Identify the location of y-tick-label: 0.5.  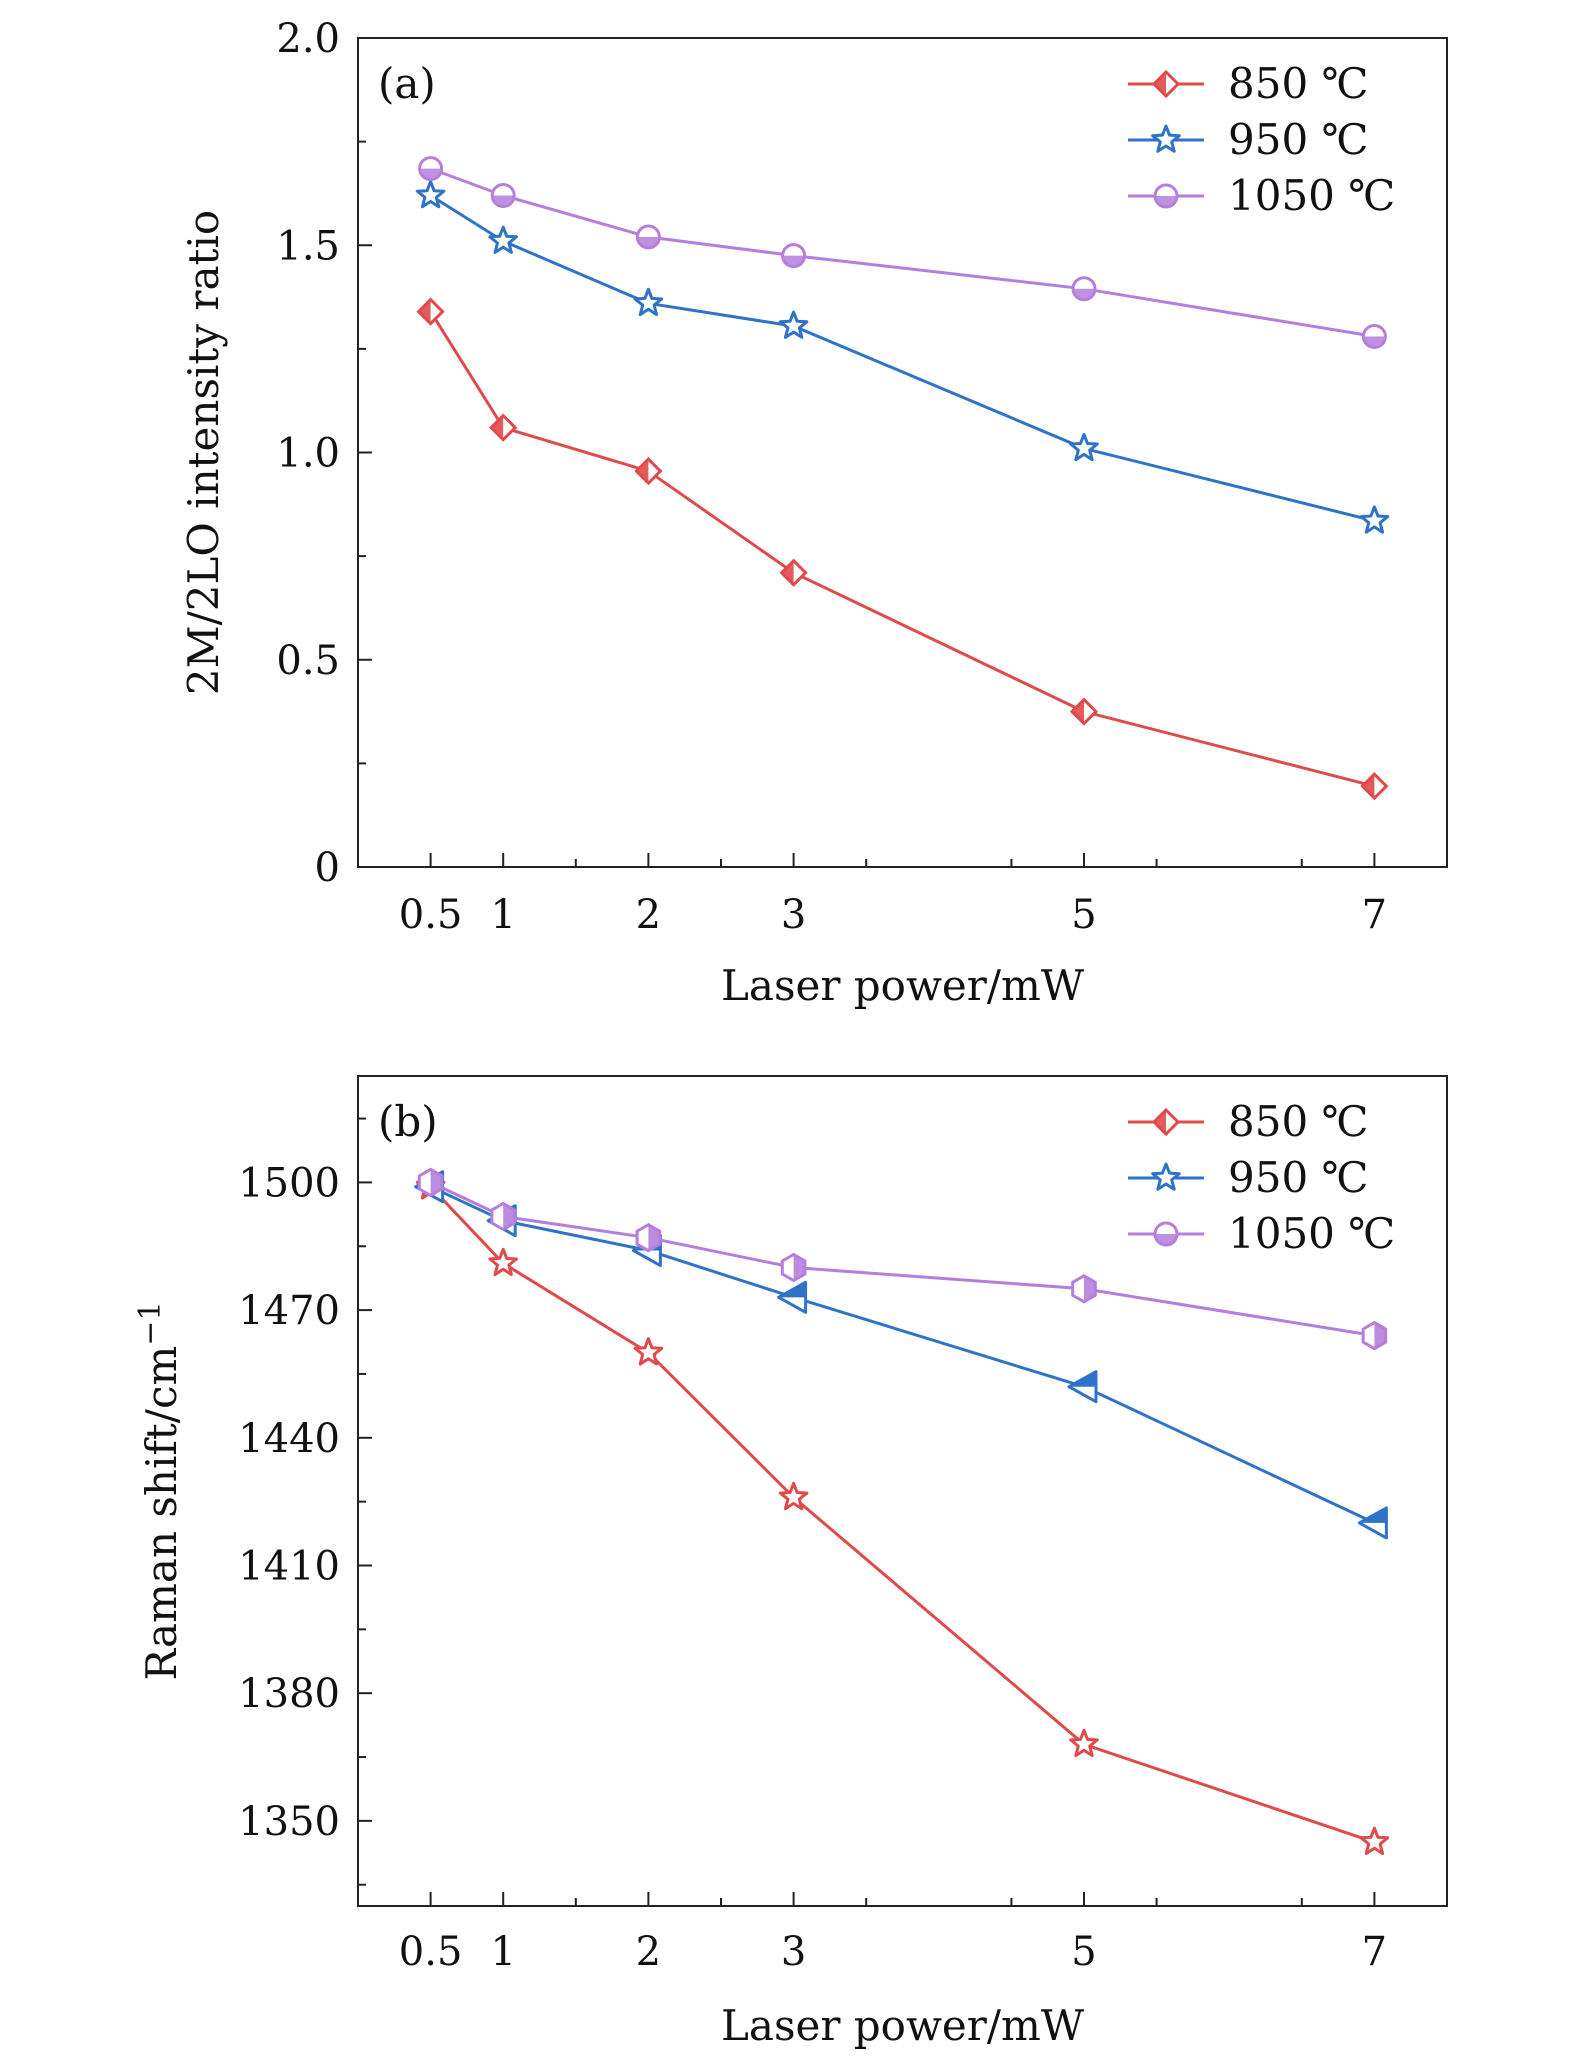
(308, 661).